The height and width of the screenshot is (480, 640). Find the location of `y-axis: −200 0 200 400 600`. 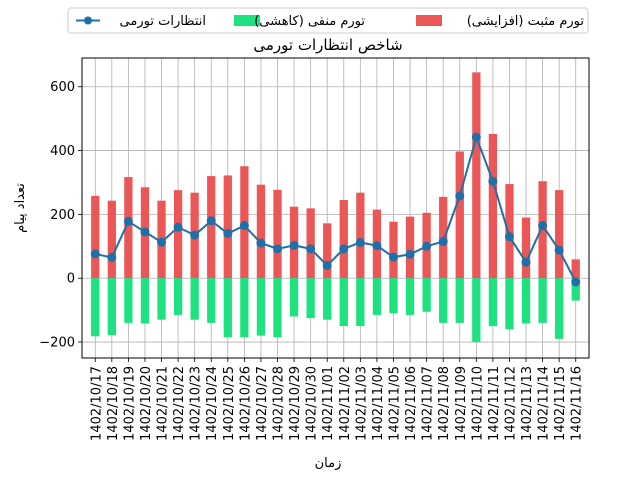

y-axis: −200 0 200 400 600 is located at coordinates (60, 215).